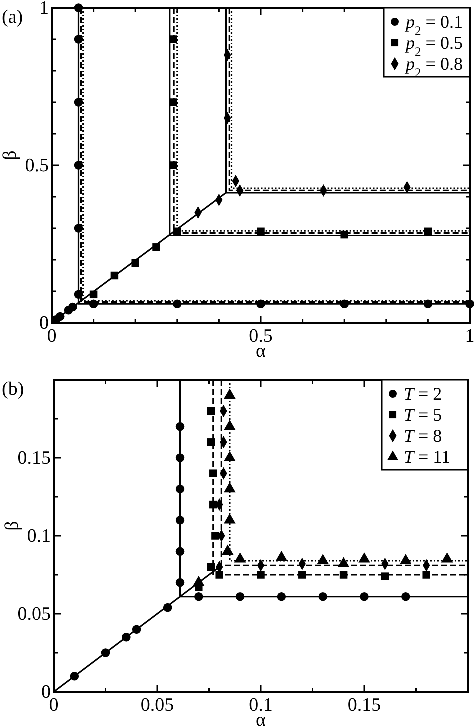  I want to click on chart-title: (b), so click(13, 389).